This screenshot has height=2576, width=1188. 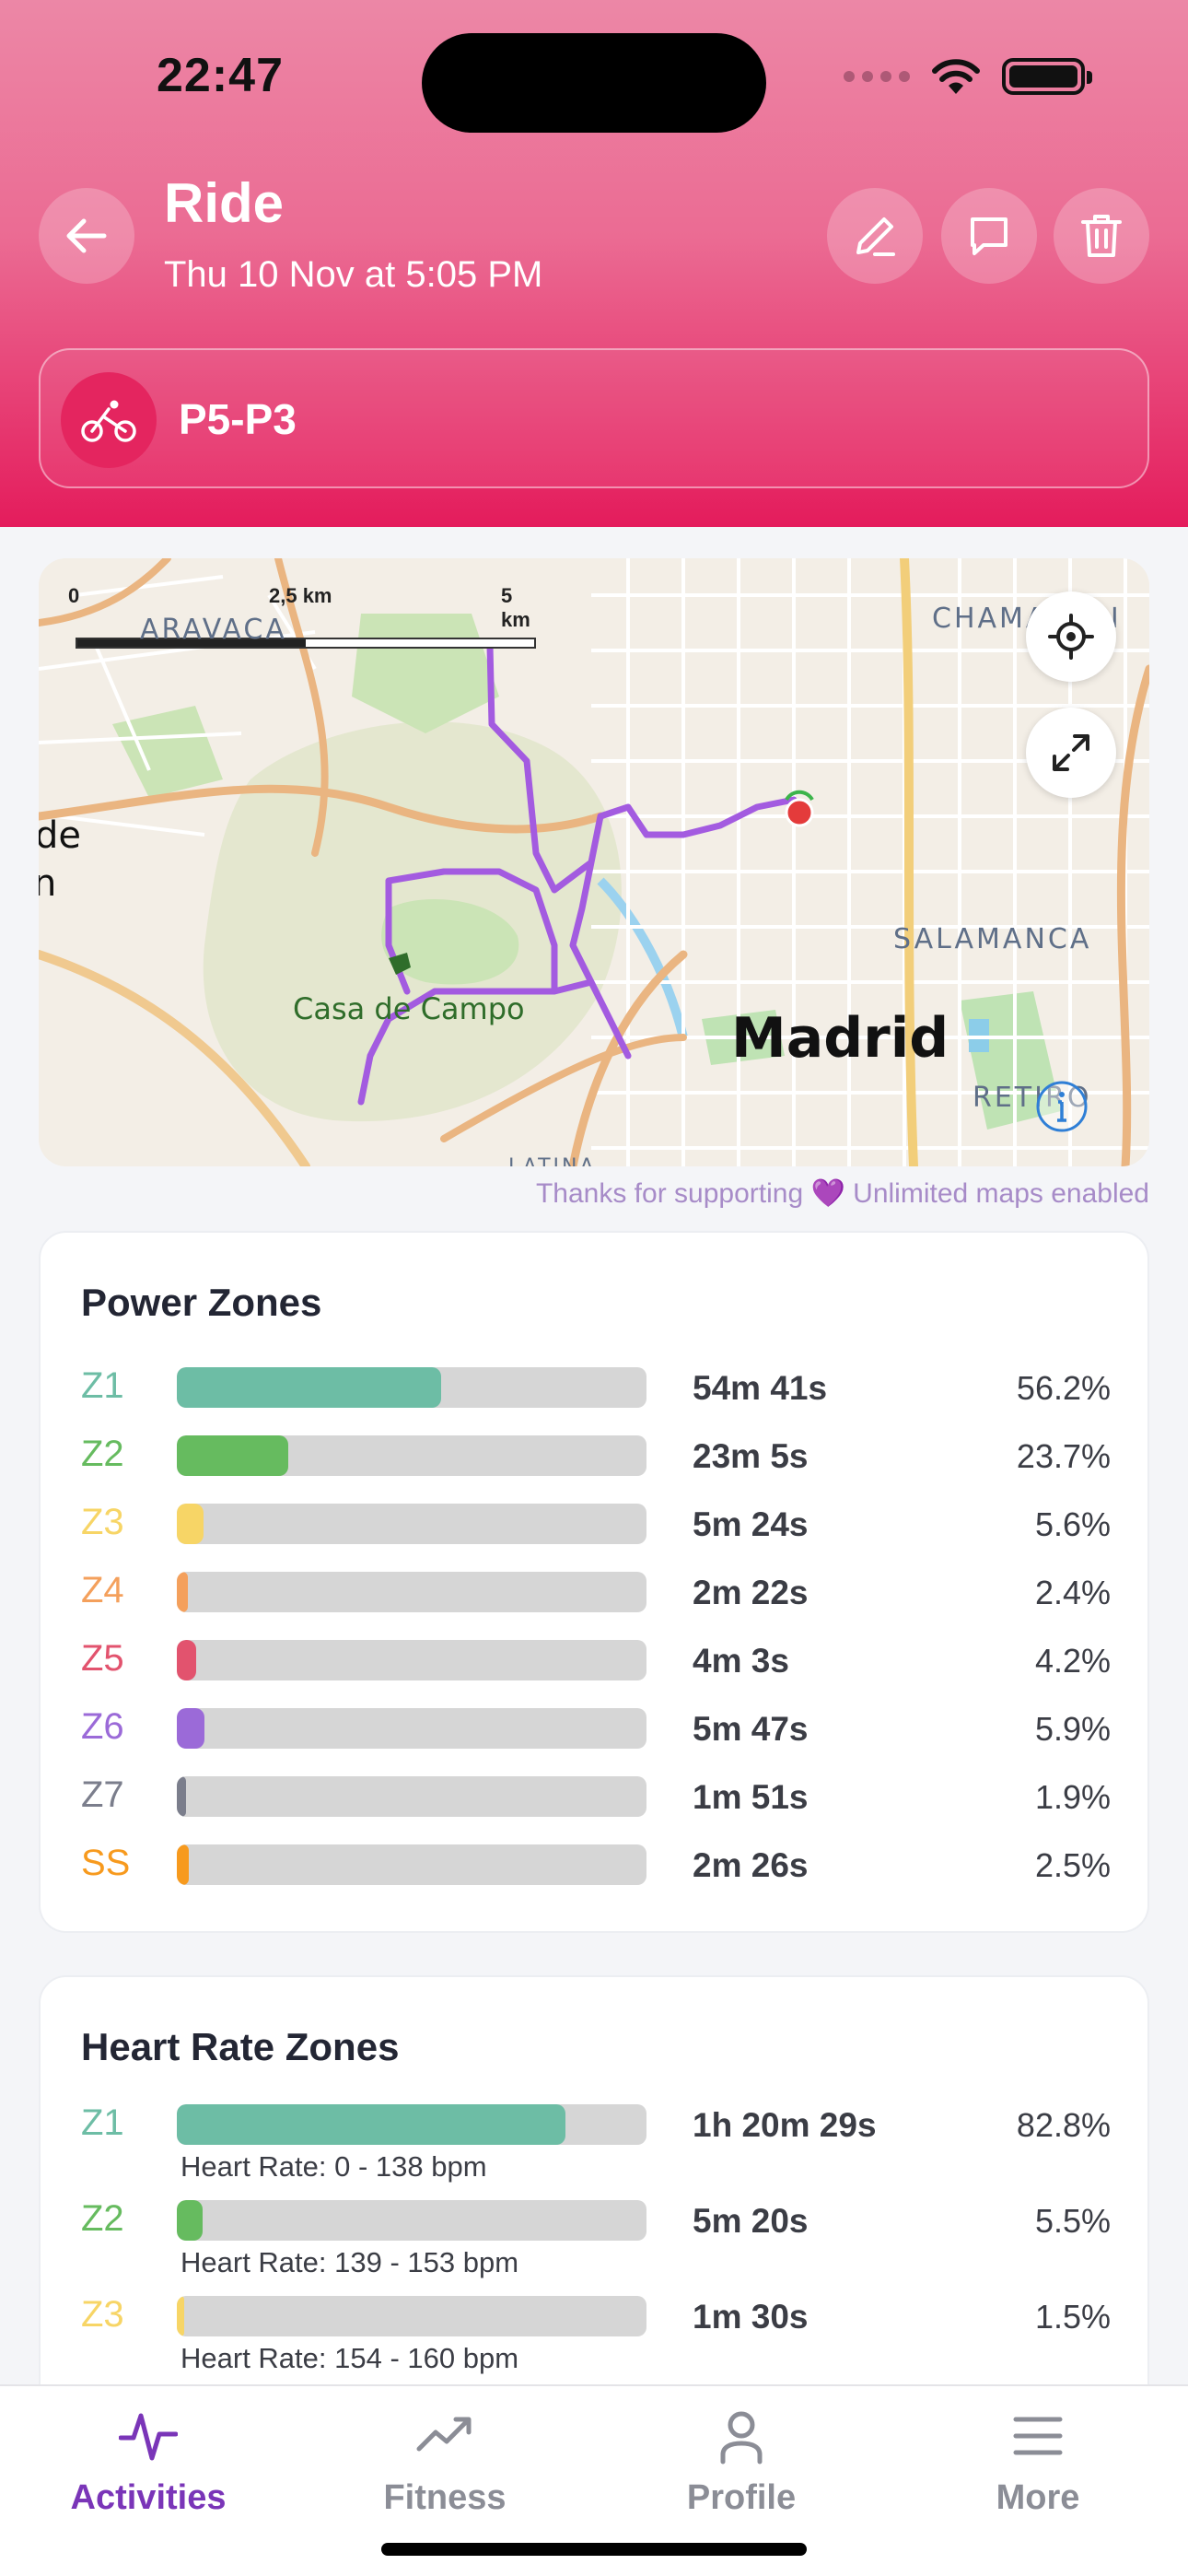 I want to click on expand-map-button, so click(x=1071, y=753).